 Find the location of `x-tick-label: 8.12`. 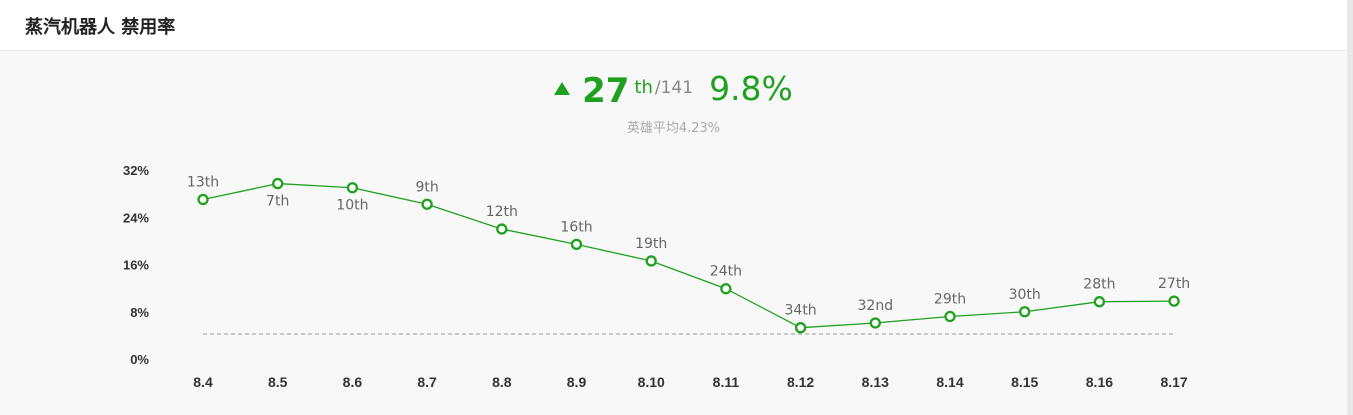

x-tick-label: 8.12 is located at coordinates (800, 382).